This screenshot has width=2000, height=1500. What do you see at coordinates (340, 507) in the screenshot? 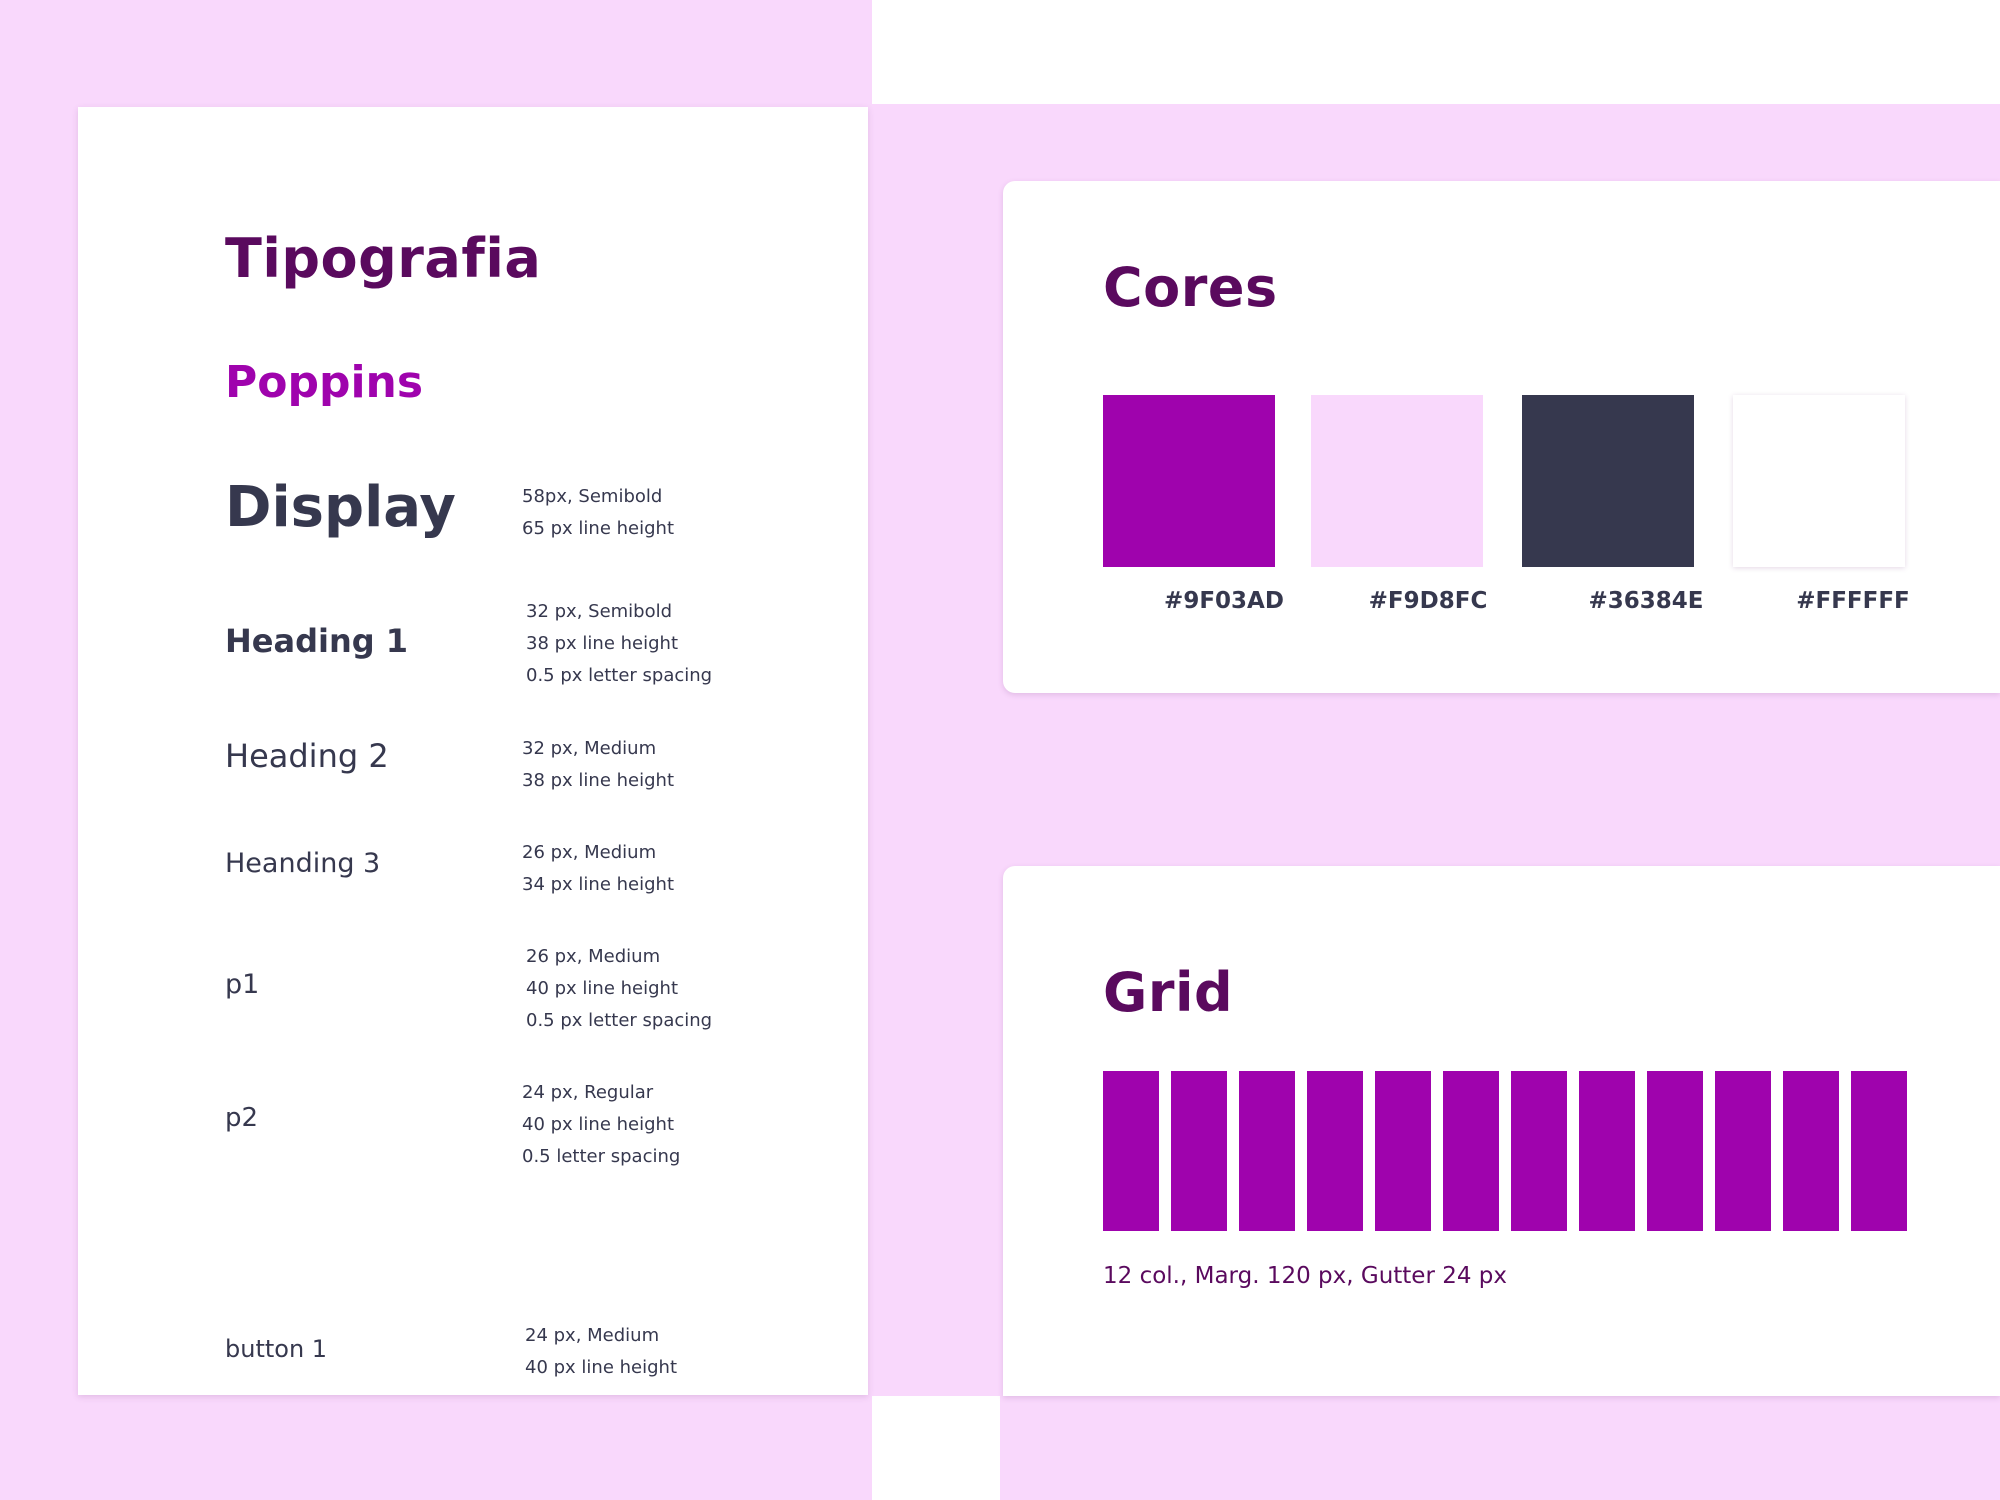
I see `style-display-name: Display` at bounding box center [340, 507].